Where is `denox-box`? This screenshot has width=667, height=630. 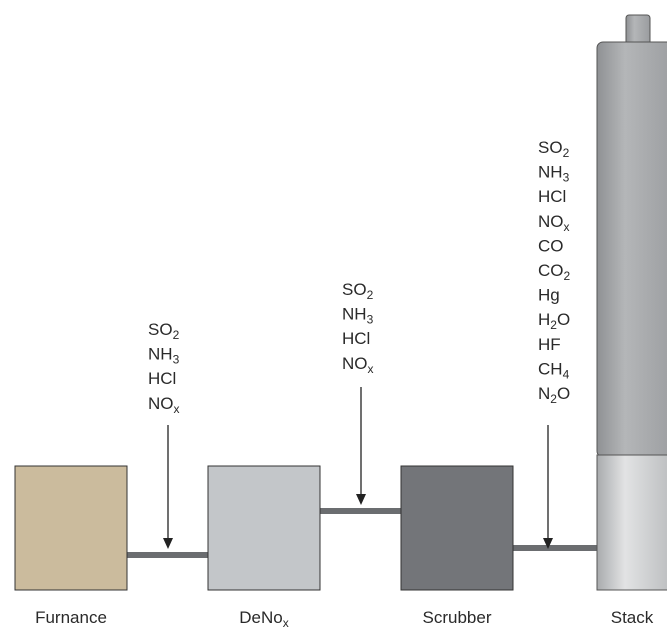 denox-box is located at coordinates (264, 528).